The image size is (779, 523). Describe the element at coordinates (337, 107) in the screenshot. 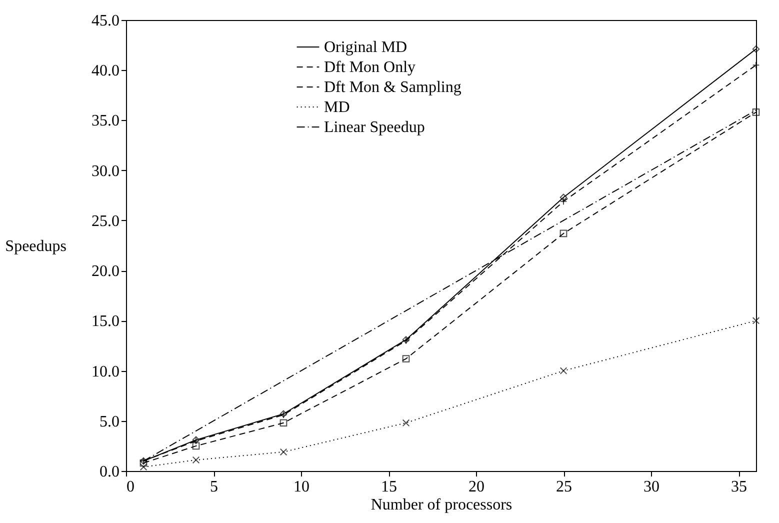

I see `legend-label: MD` at that location.